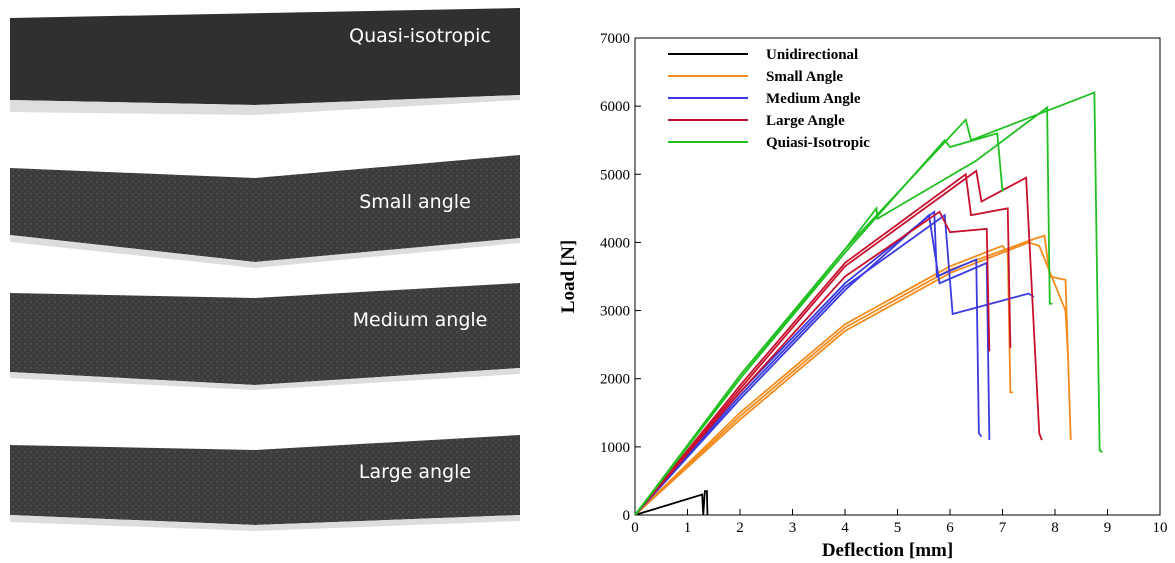 Image resolution: width=1175 pixels, height=563 pixels. What do you see at coordinates (688, 528) in the screenshot?
I see `x-tick-label: 1` at bounding box center [688, 528].